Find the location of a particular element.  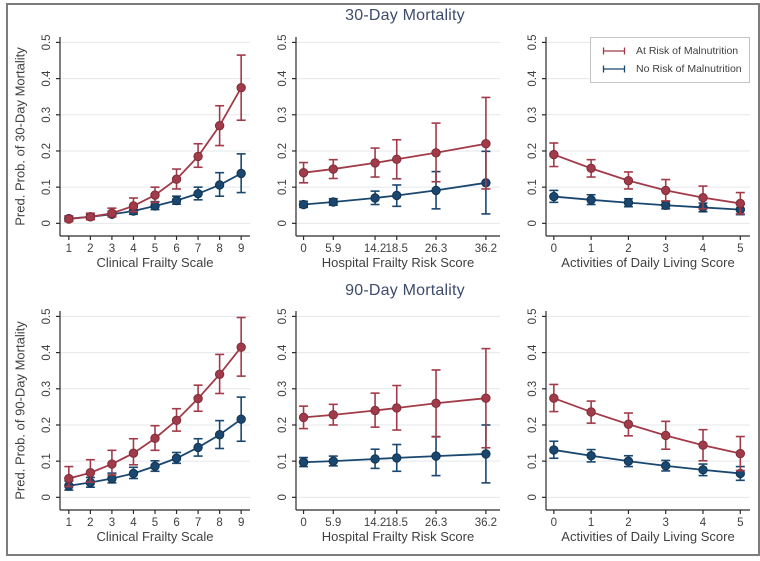

at-risk-errorbar-icon is located at coordinates (614, 51).